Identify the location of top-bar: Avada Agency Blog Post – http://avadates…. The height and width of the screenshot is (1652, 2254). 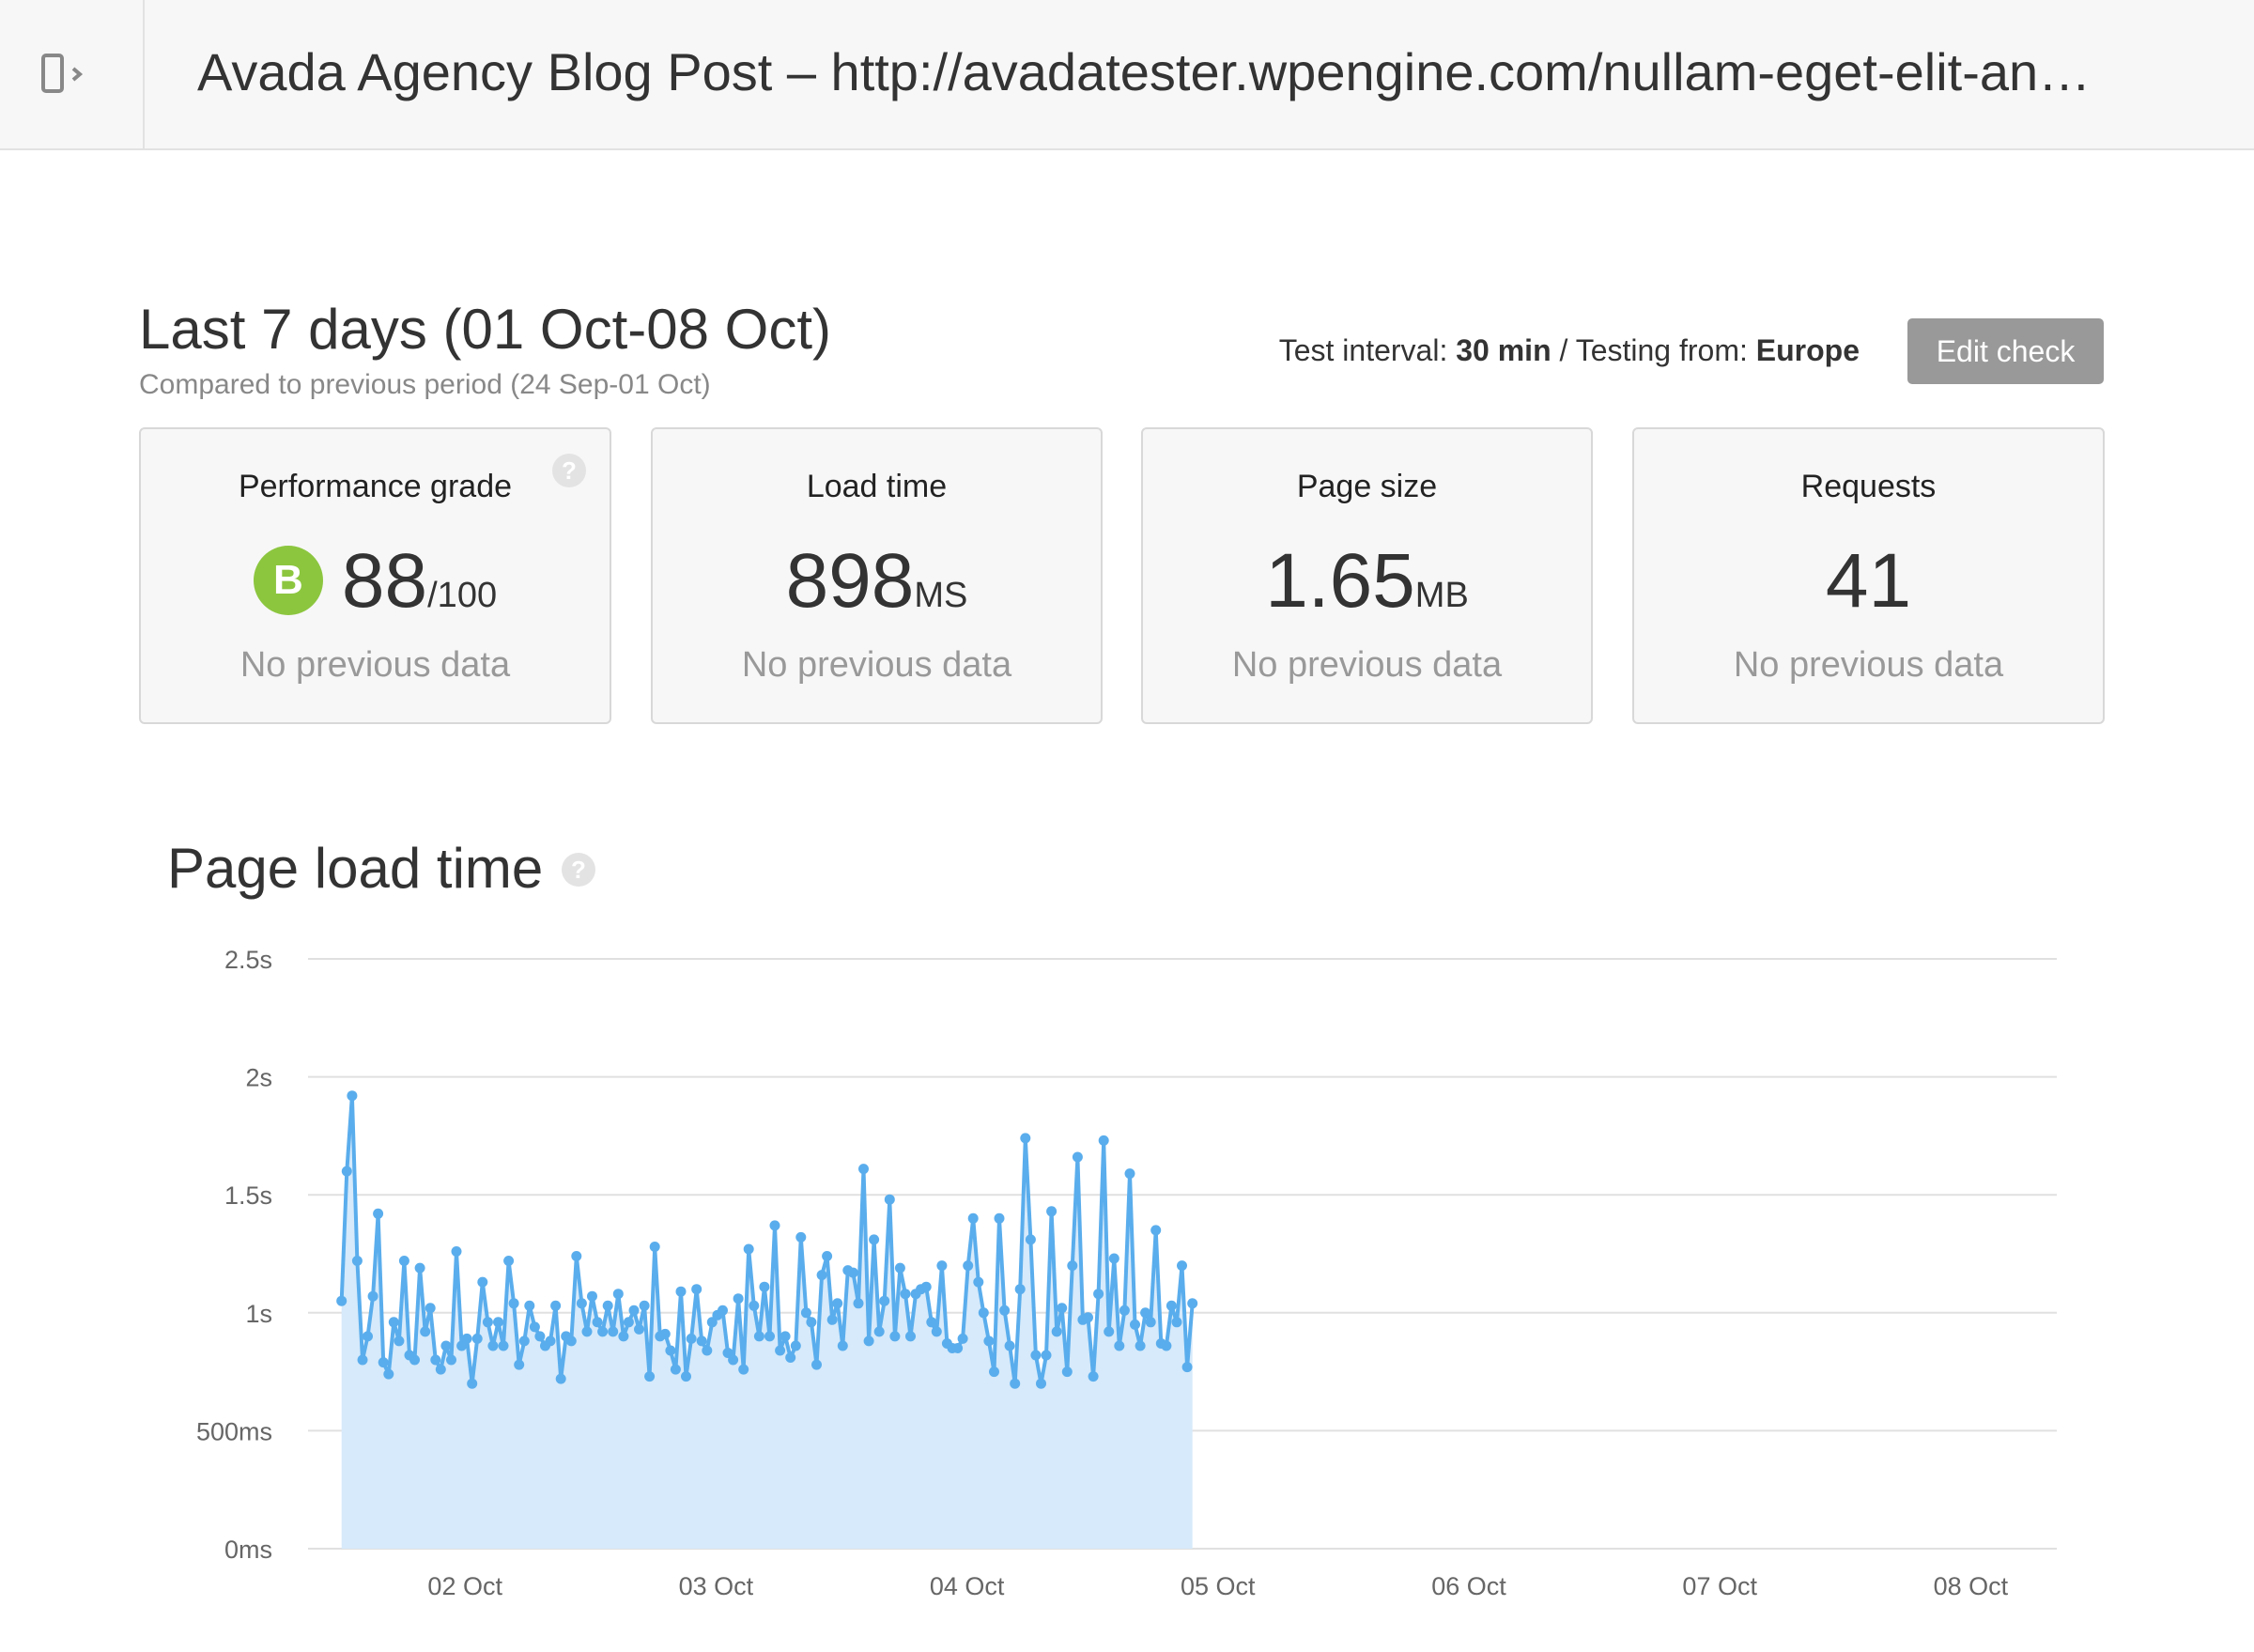
(1127, 75).